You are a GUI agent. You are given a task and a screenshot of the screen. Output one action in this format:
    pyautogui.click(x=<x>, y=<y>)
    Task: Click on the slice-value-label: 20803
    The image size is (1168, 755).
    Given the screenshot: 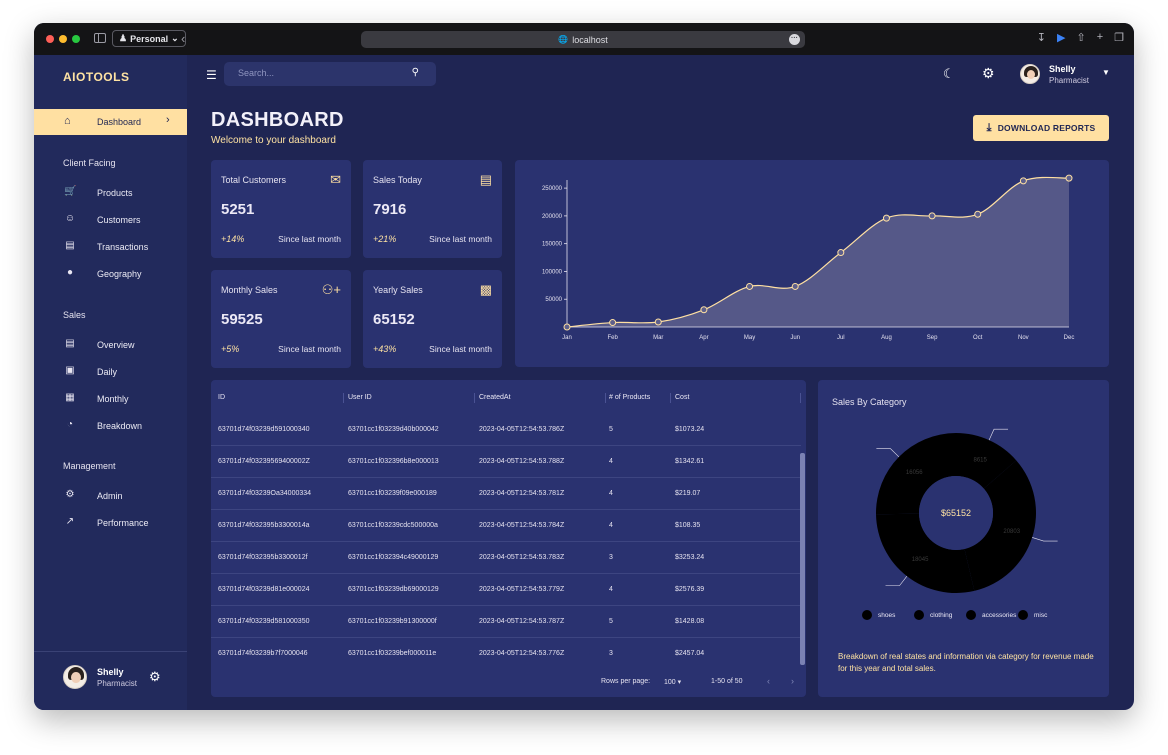 What is the action you would take?
    pyautogui.click(x=1011, y=532)
    